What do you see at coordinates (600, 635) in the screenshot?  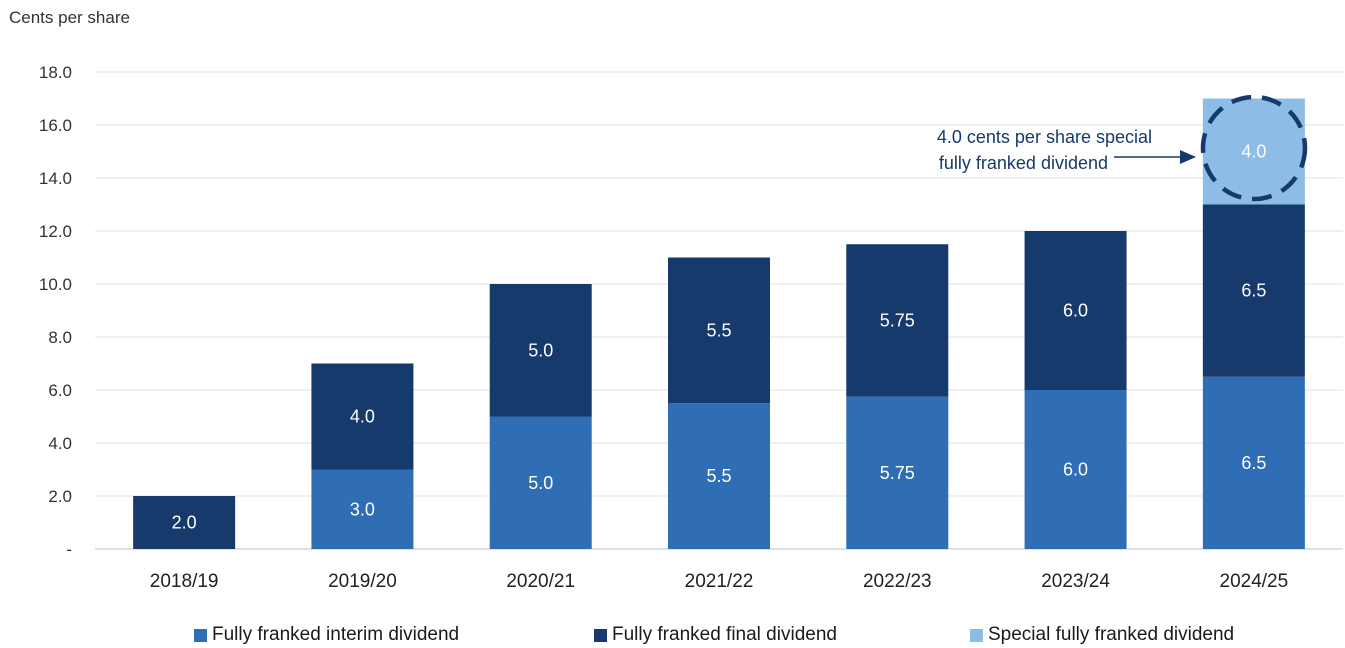 I see `legend-swatch-final` at bounding box center [600, 635].